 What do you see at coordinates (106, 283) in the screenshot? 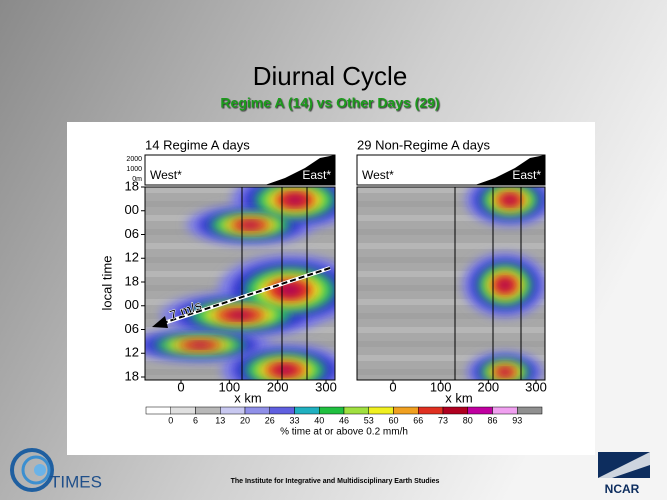
I see `y-label: local time` at bounding box center [106, 283].